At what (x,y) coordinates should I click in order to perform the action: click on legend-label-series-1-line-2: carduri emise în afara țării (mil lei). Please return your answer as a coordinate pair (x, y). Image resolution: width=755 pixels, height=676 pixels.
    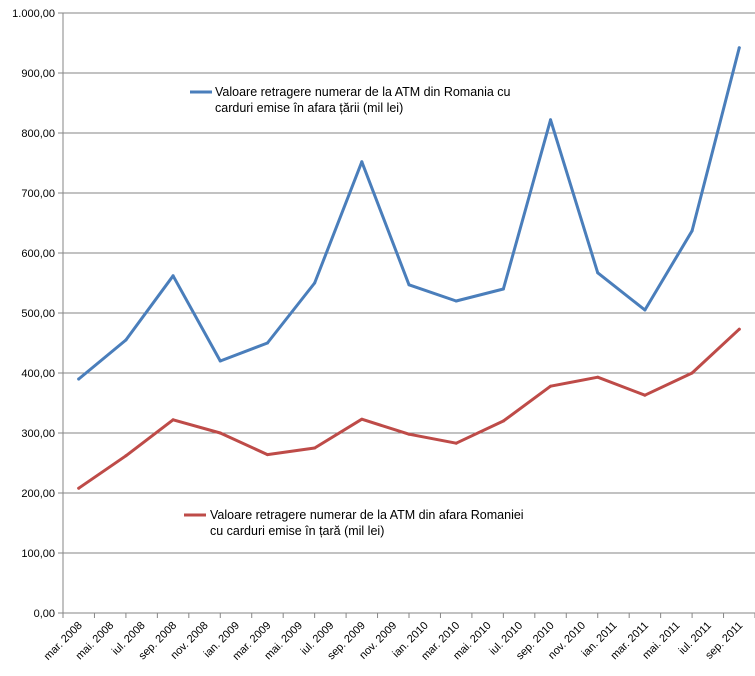
    Looking at the image, I should click on (309, 108).